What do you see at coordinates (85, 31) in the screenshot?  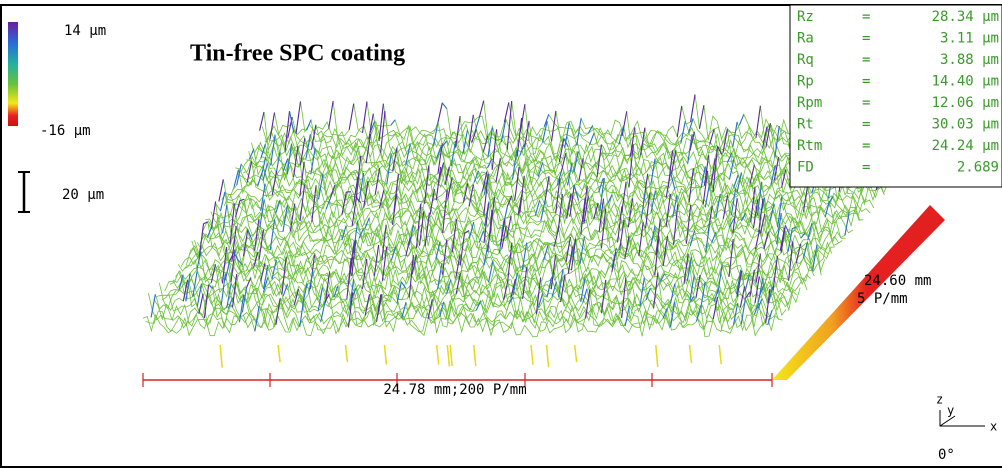 I see `color-max-label: 14 μm` at bounding box center [85, 31].